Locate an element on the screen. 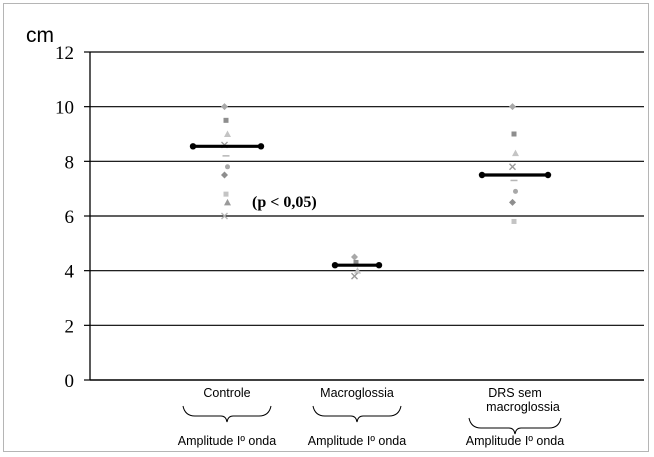 This screenshot has height=457, width=654. y-tick-label-4: 8 is located at coordinates (70, 162).